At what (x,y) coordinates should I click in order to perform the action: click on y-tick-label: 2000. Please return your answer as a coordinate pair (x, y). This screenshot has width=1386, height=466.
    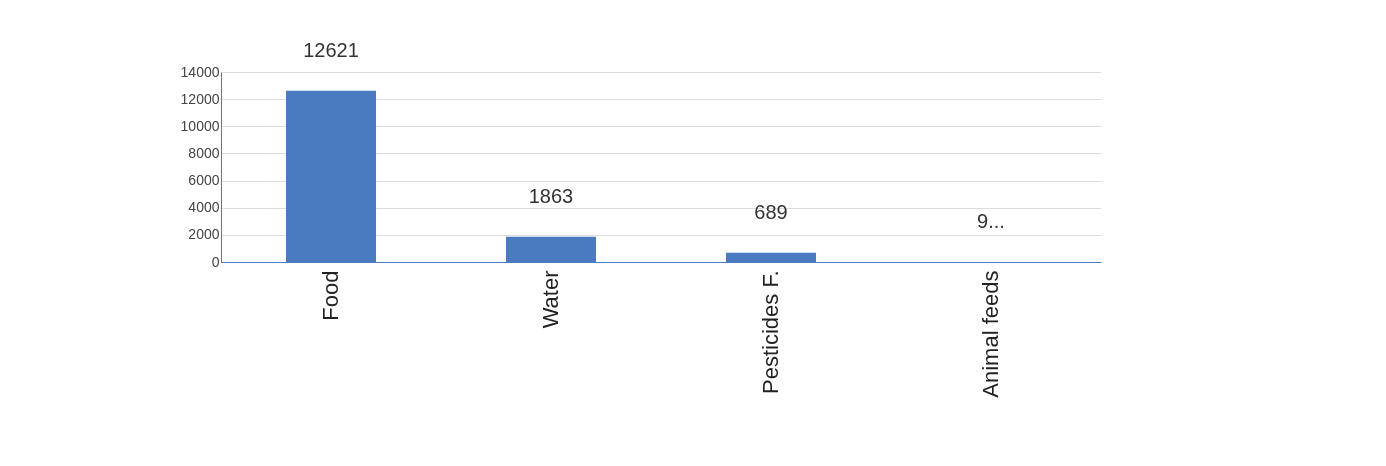
    Looking at the image, I should click on (204, 234).